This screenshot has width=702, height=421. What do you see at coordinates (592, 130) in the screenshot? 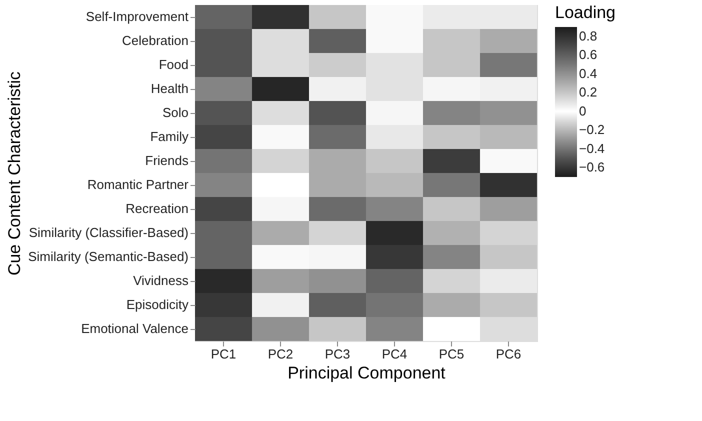
I see `color-bar-label: −0.2` at bounding box center [592, 130].